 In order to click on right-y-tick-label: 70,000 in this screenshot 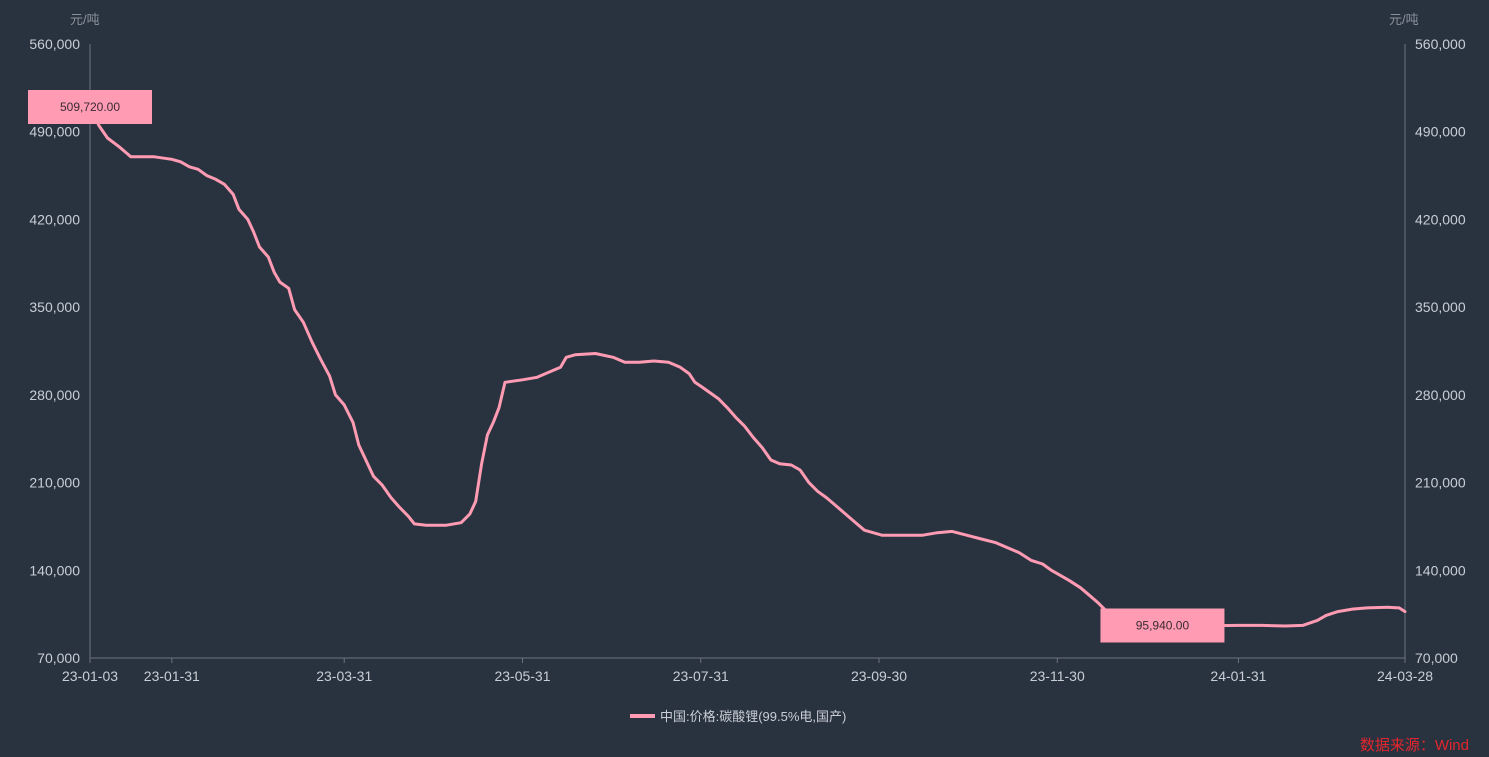, I will do `click(1436, 658)`.